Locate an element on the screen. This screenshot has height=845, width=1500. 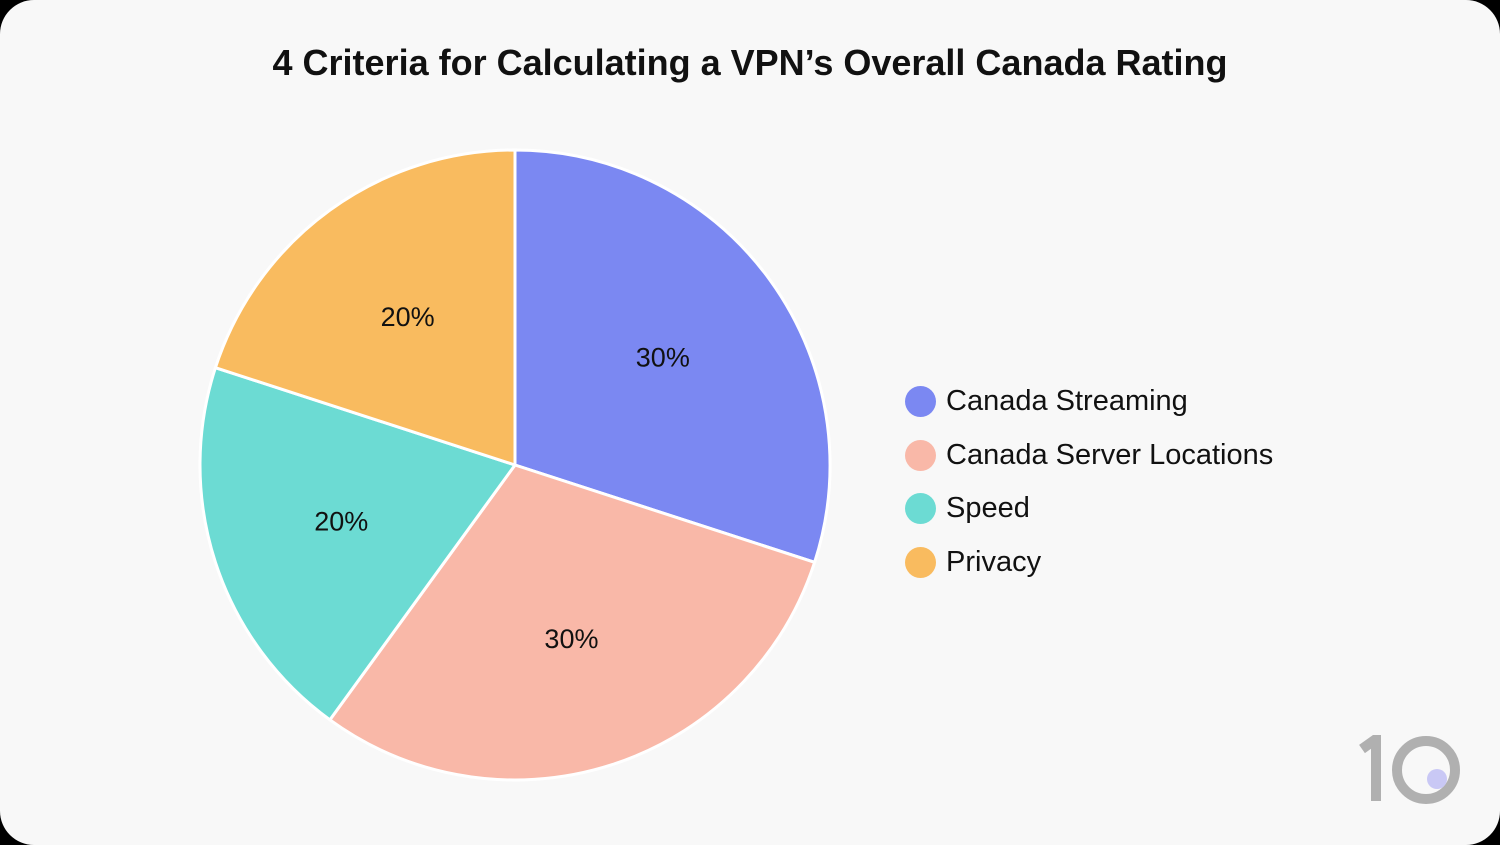
pie-slice-canada-server-locations is located at coordinates (572, 622).